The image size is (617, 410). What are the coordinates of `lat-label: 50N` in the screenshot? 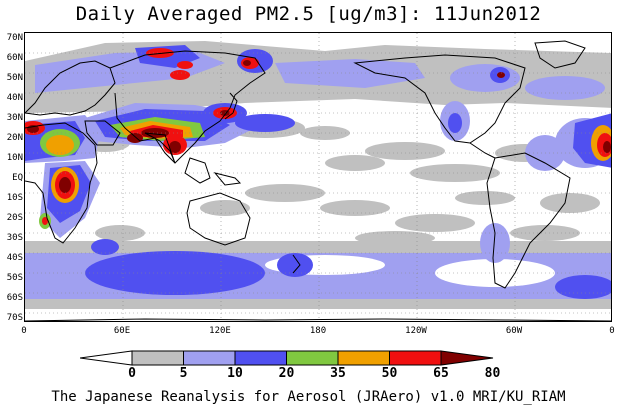 It's located at (14, 78).